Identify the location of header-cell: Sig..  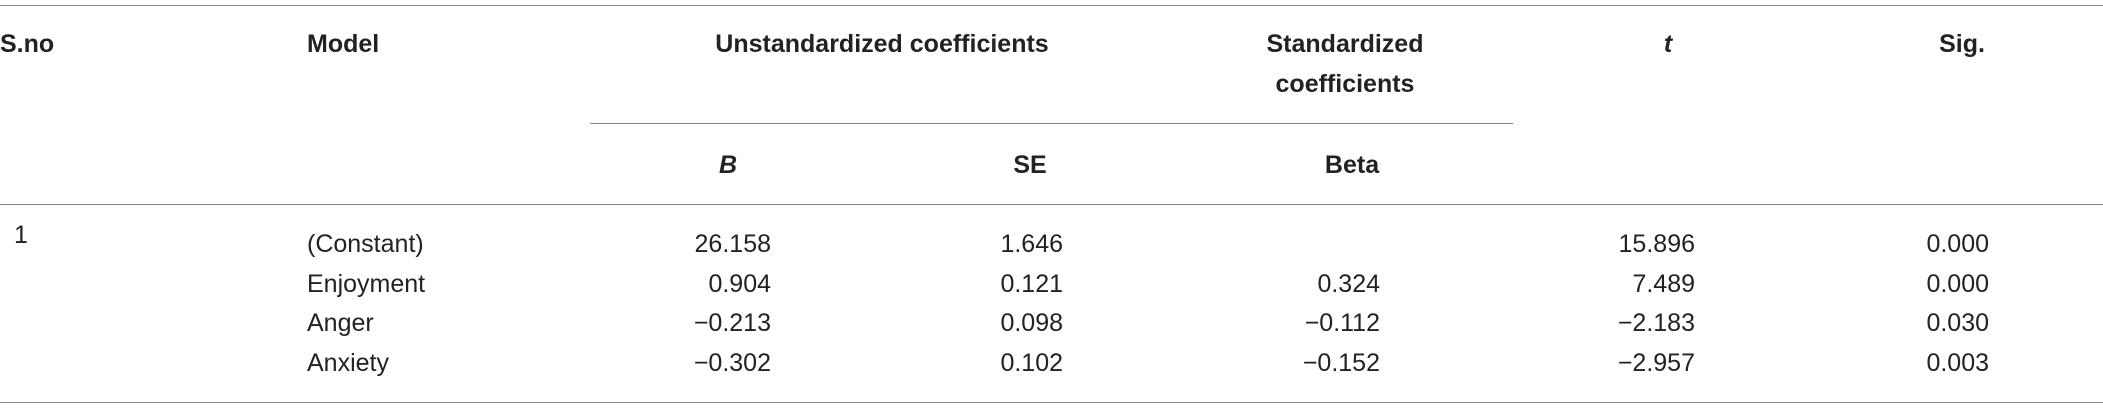
(1962, 44).